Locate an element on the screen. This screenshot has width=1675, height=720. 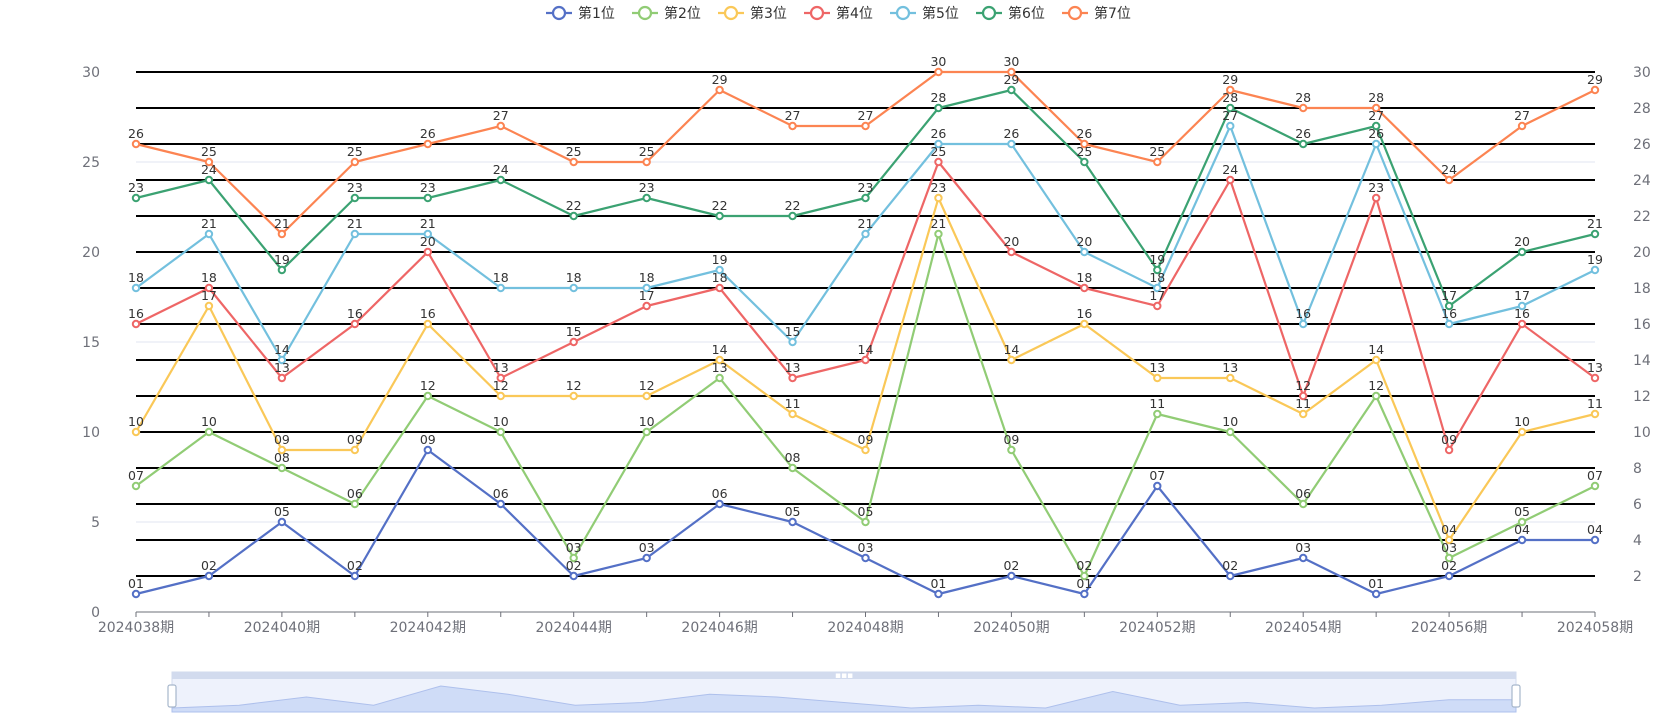
zoom-handle is located at coordinates (1516, 696).